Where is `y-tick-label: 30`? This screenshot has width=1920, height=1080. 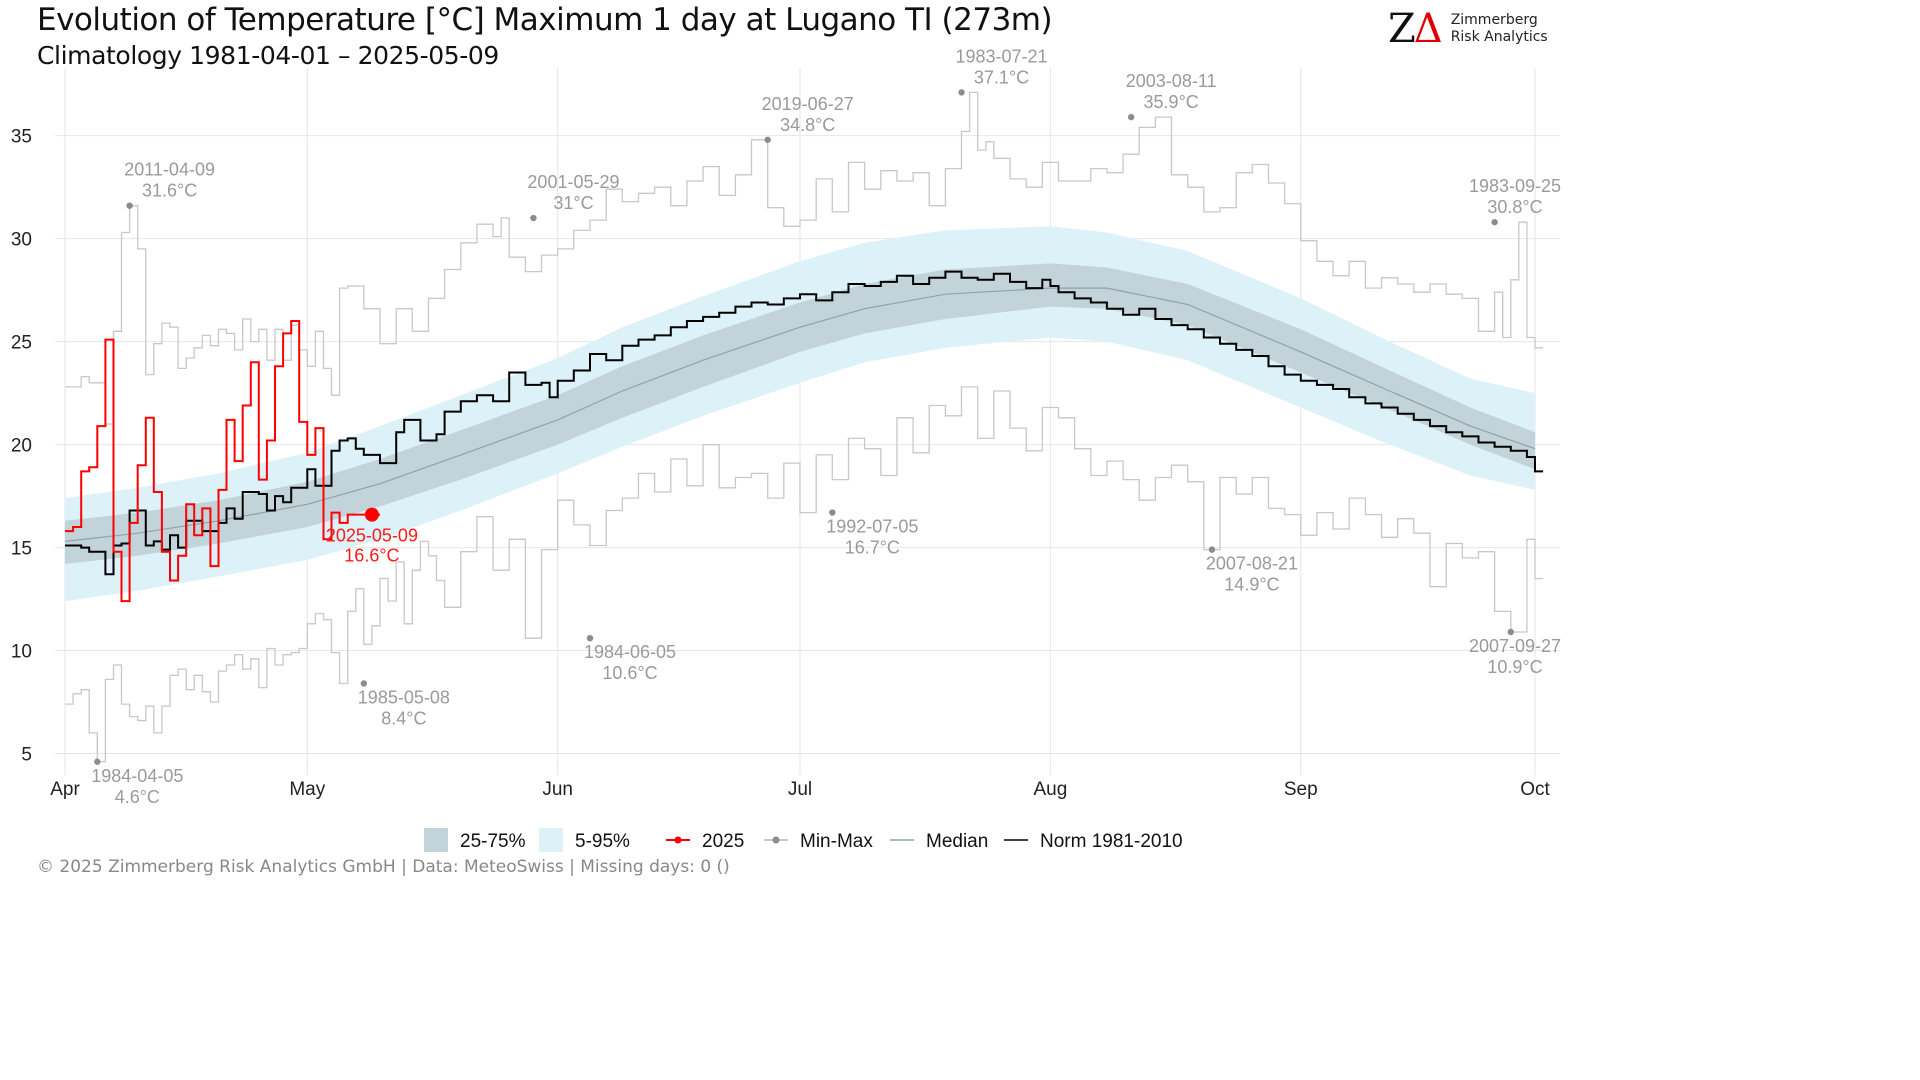 y-tick-label: 30 is located at coordinates (21, 240).